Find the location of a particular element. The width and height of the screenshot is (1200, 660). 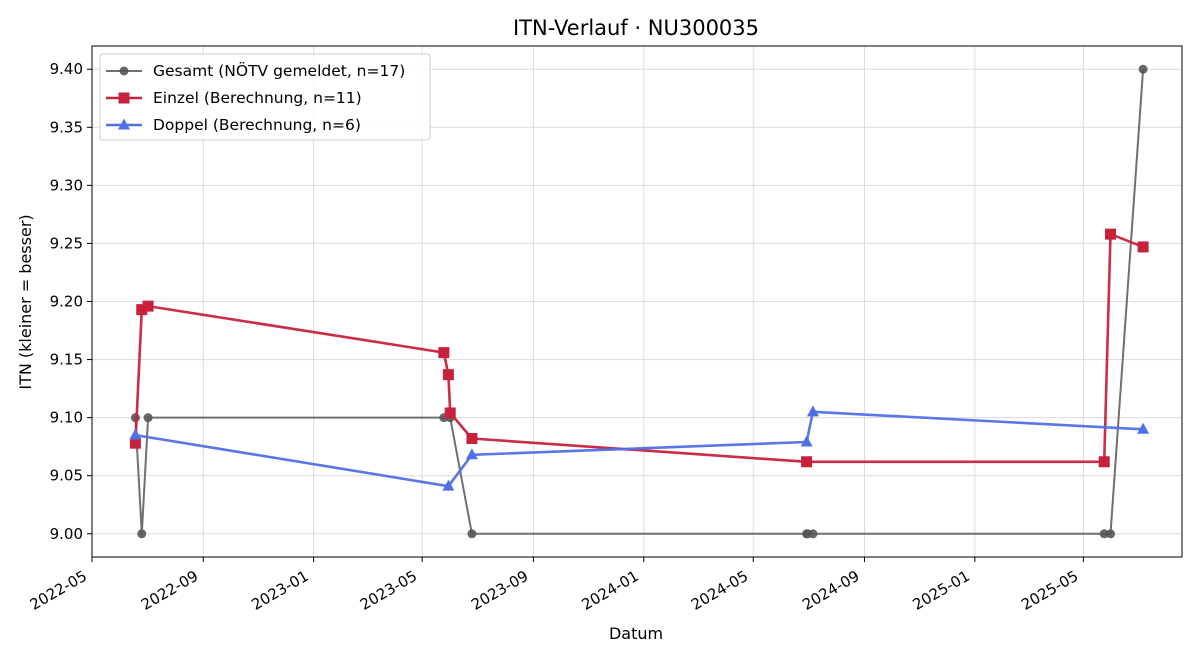

series-doppel is located at coordinates (639, 448).